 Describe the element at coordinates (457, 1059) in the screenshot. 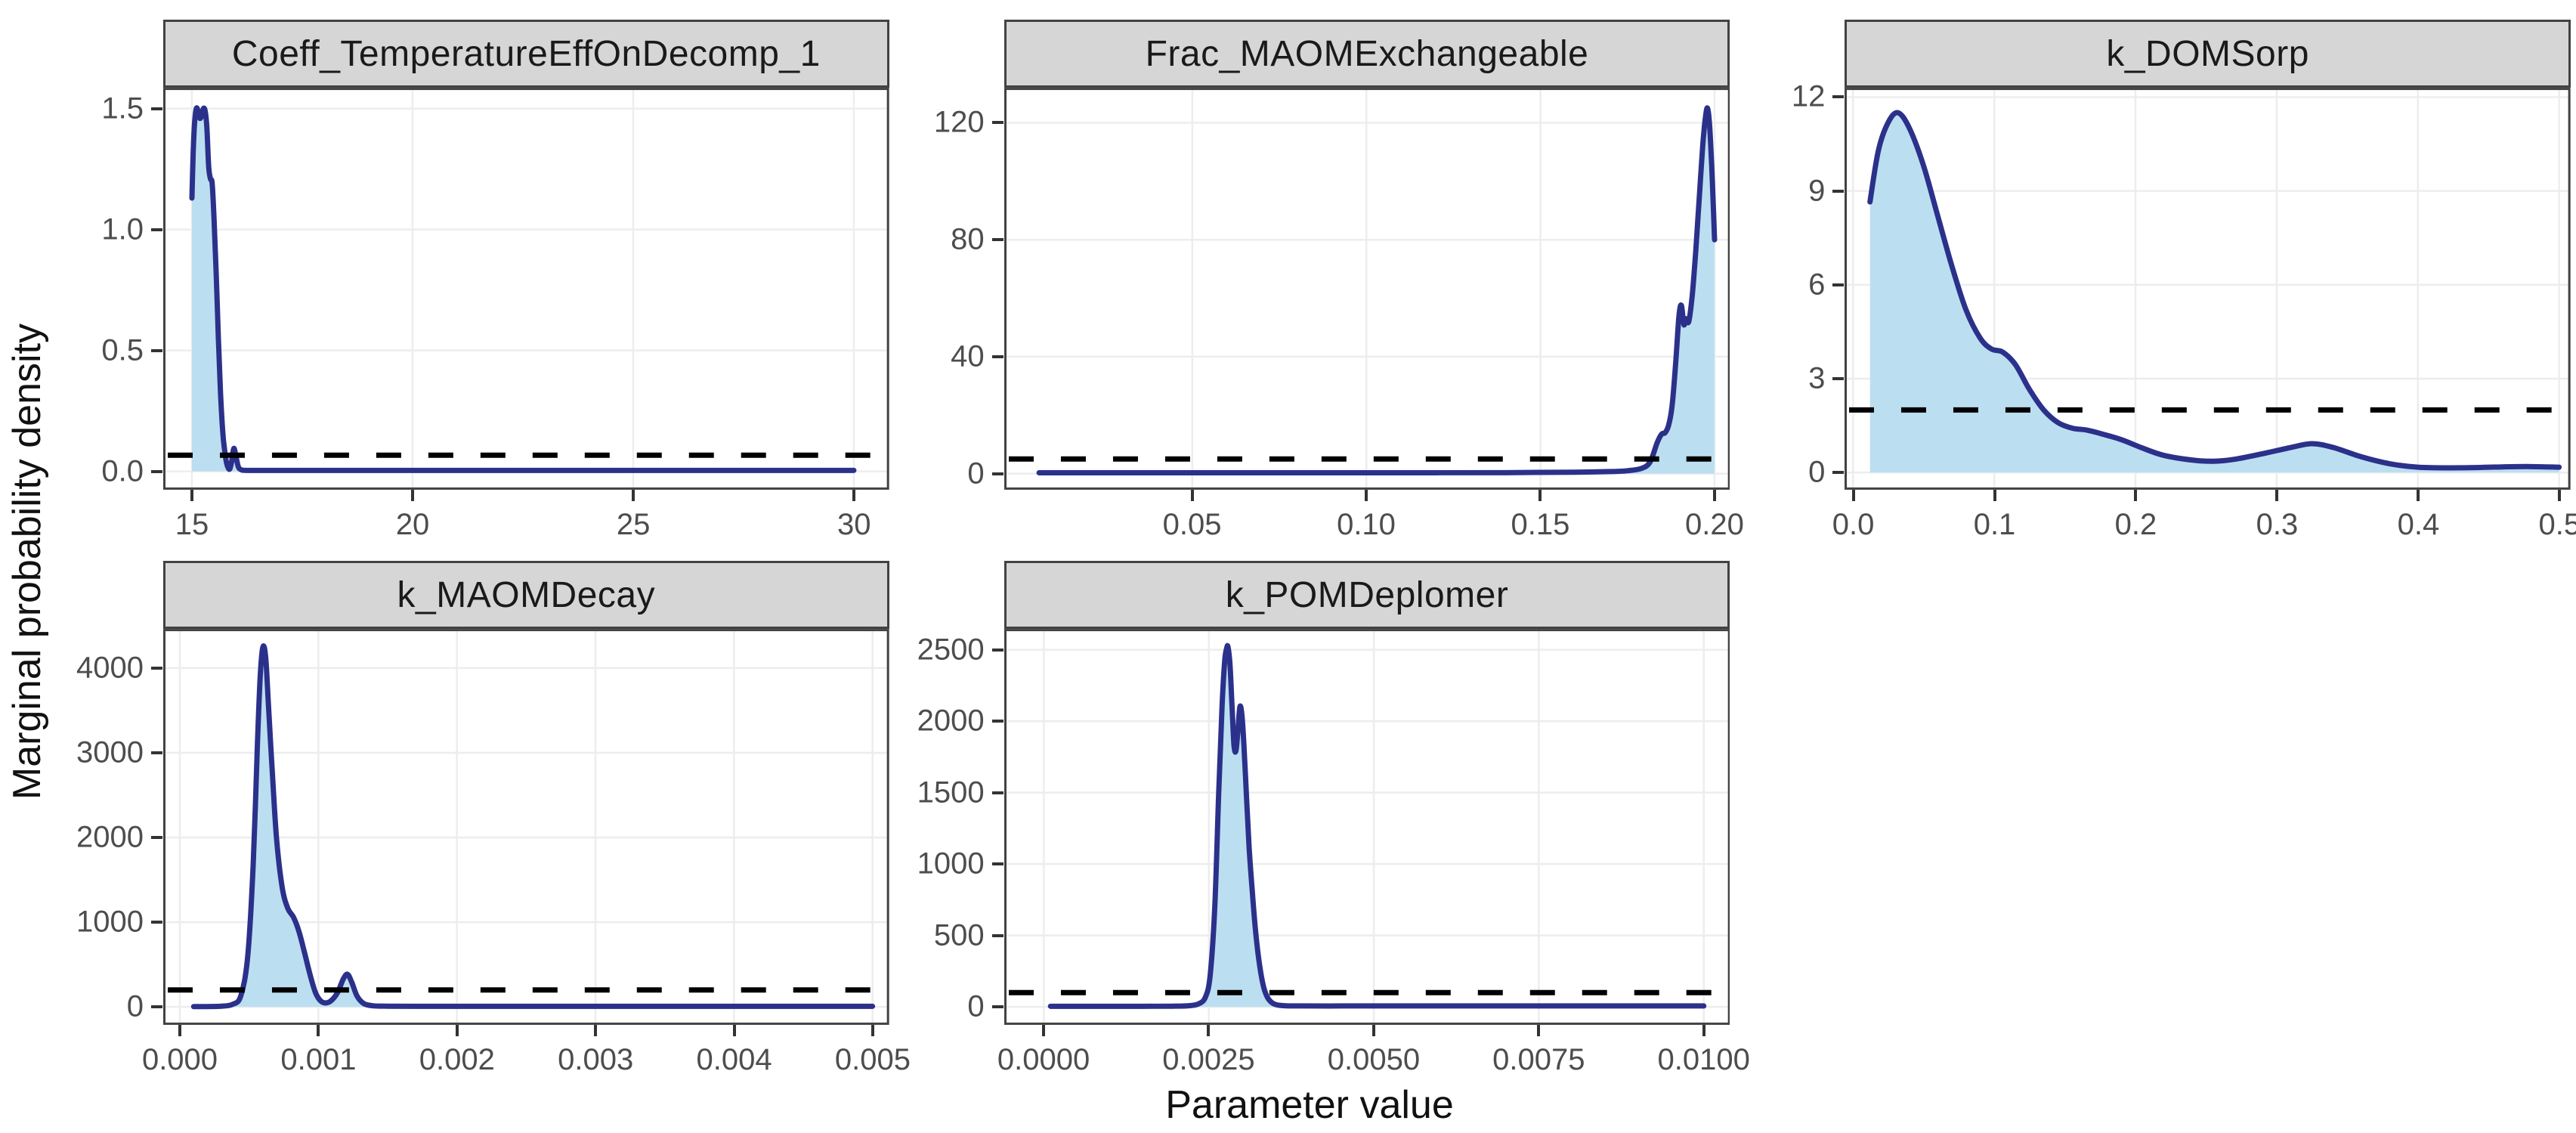

I see `x-tick-label: 0.002` at that location.